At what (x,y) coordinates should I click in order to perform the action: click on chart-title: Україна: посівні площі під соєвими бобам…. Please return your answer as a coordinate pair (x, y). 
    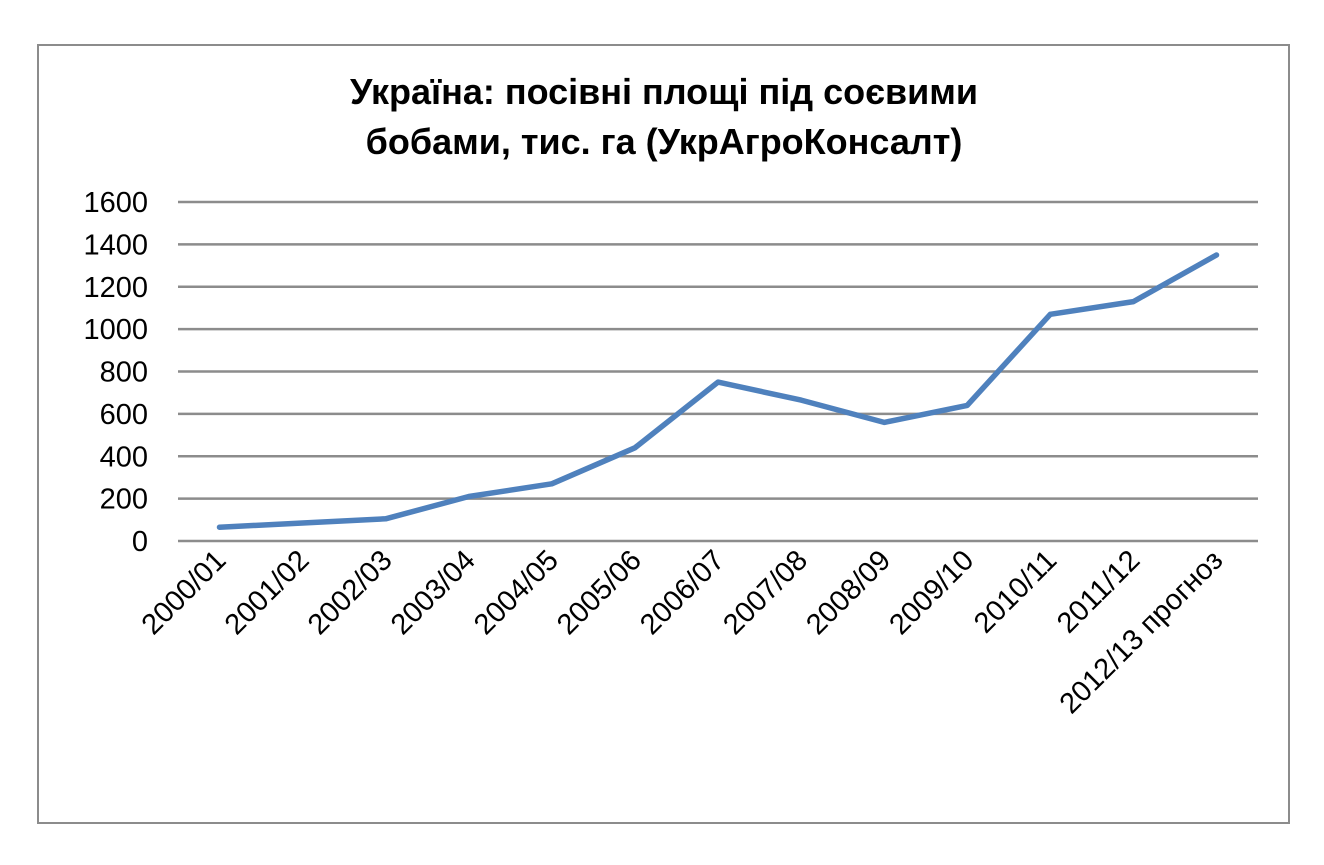
    Looking at the image, I should click on (664, 116).